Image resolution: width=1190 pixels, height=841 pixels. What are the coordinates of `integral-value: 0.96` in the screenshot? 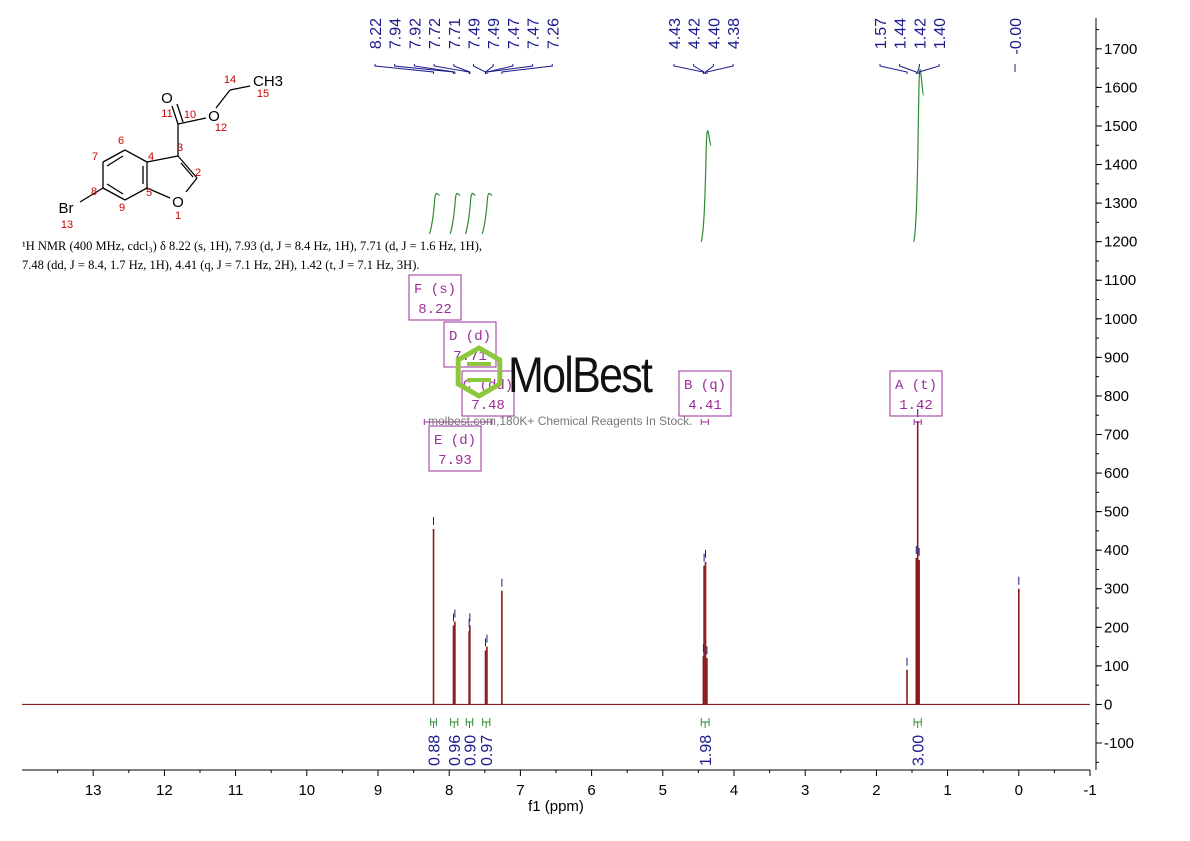 It's located at (455, 750).